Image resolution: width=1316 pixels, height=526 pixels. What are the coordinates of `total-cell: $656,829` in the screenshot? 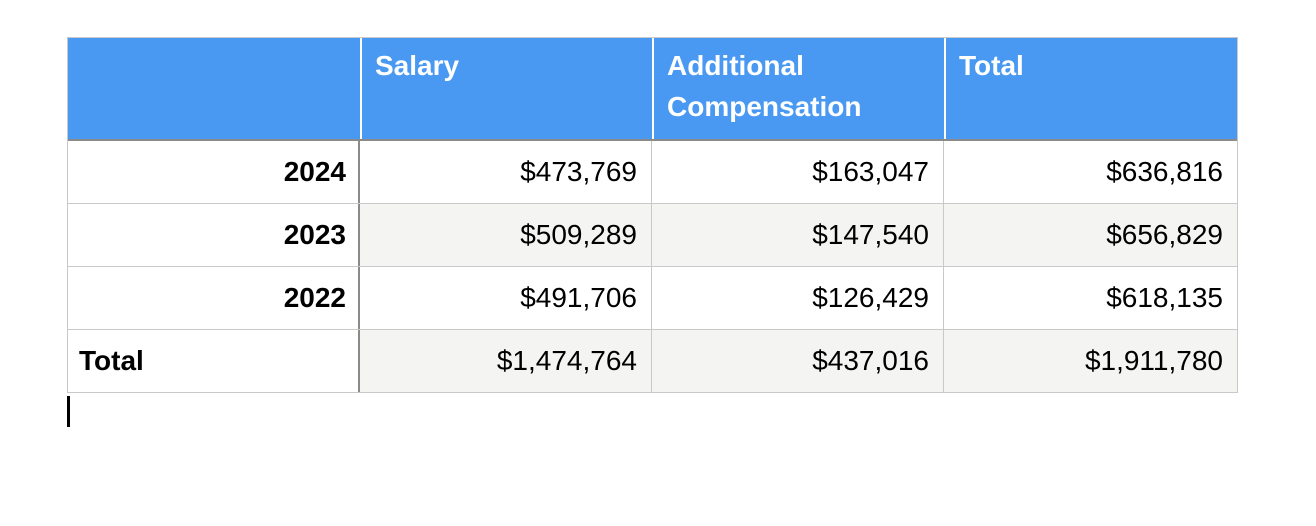 It's located at (1090, 235).